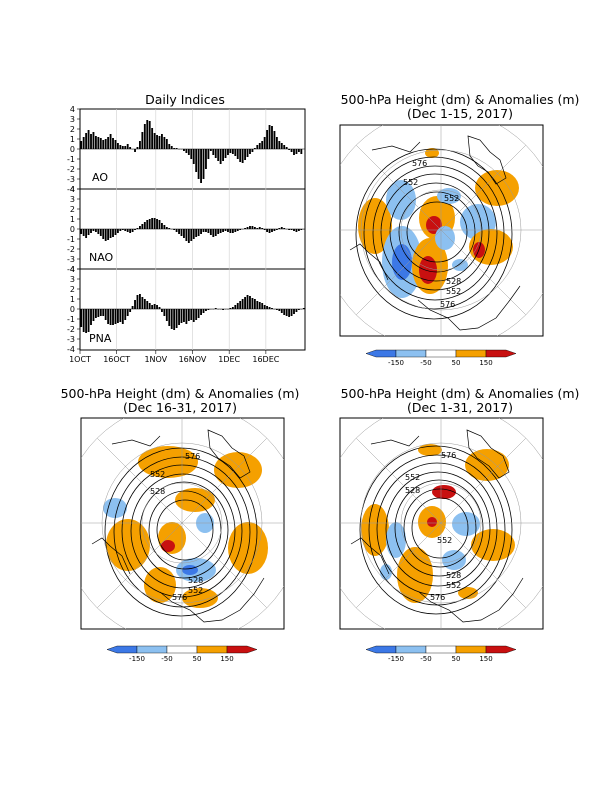  What do you see at coordinates (71, 239) in the screenshot?
I see `y-tick-label: -1` at bounding box center [71, 239].